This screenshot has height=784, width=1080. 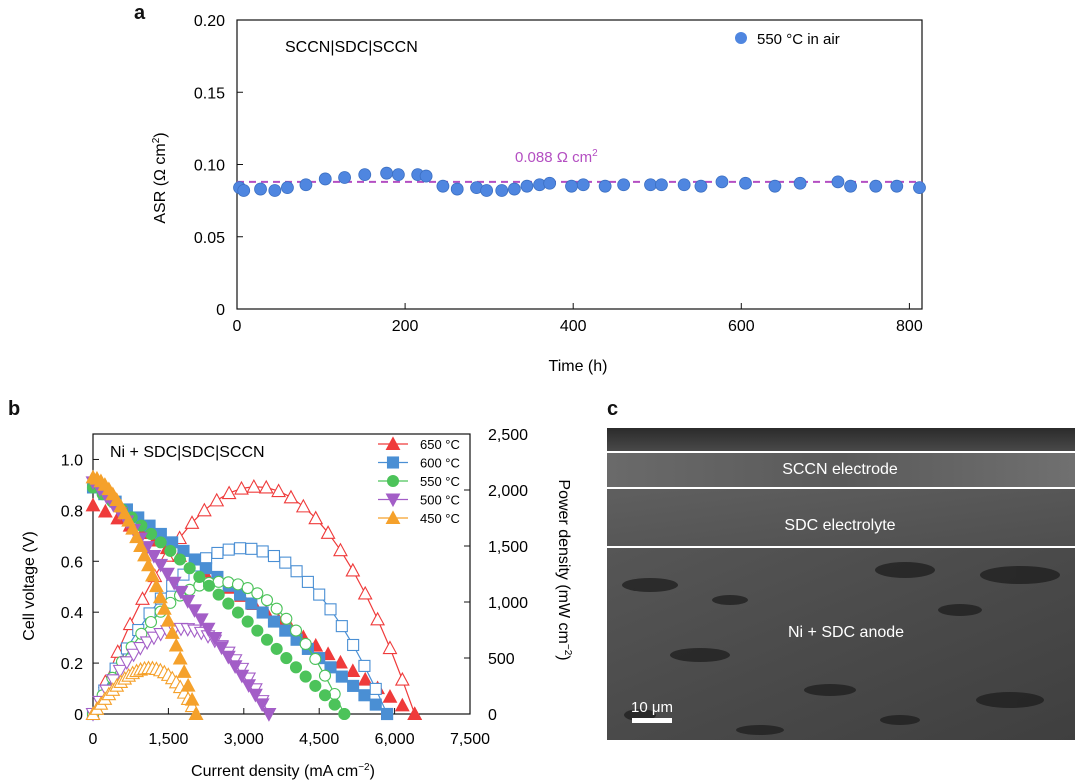 What do you see at coordinates (613, 409) in the screenshot?
I see `panel-letter-c: c` at bounding box center [613, 409].